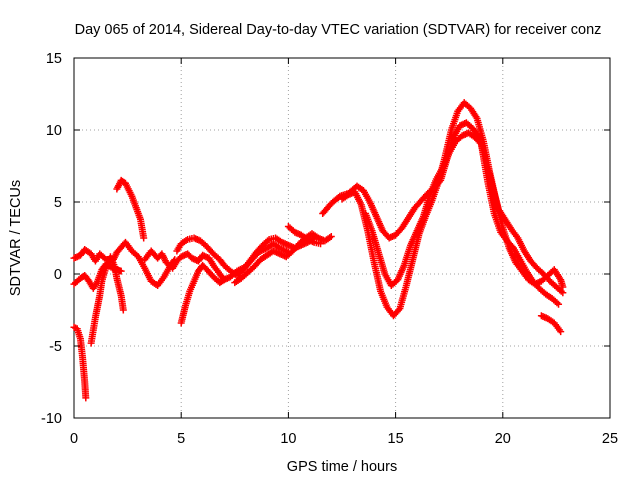 This screenshot has height=480, width=640. Describe the element at coordinates (16, 238) in the screenshot. I see `y-axis-label: SDTVAR / TECUs` at that location.